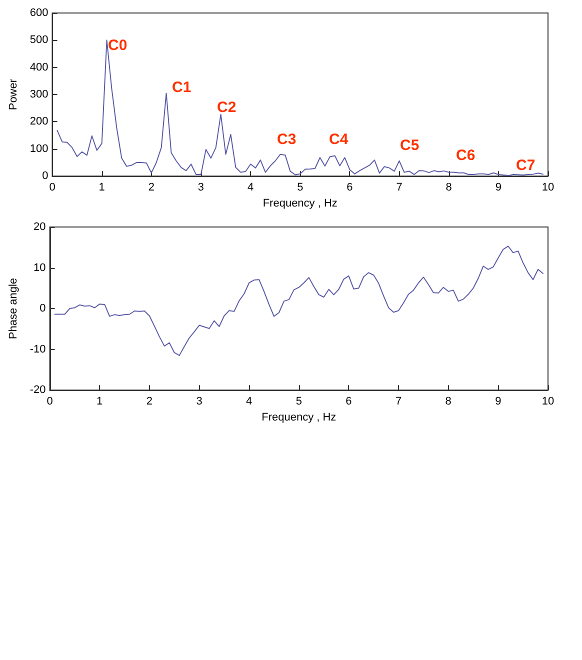  I want to click on annotation: C7, so click(526, 165).